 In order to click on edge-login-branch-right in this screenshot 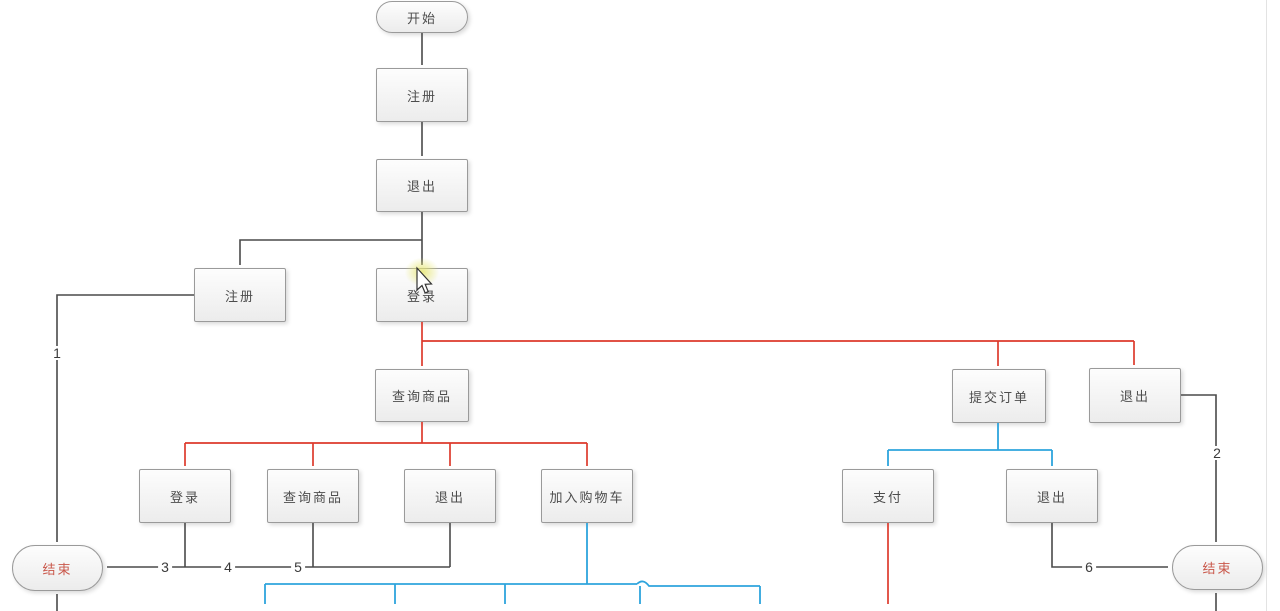, I will do `click(778, 353)`.